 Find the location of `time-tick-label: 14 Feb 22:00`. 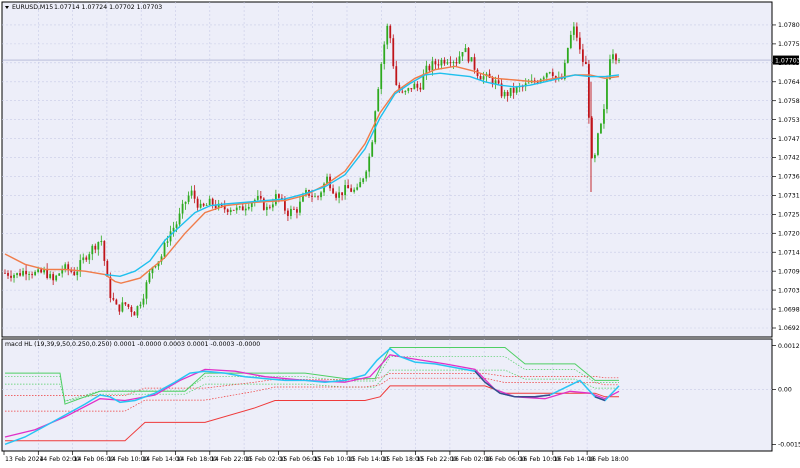

time-tick-label: 14 Feb 22:00 is located at coordinates (231, 459).